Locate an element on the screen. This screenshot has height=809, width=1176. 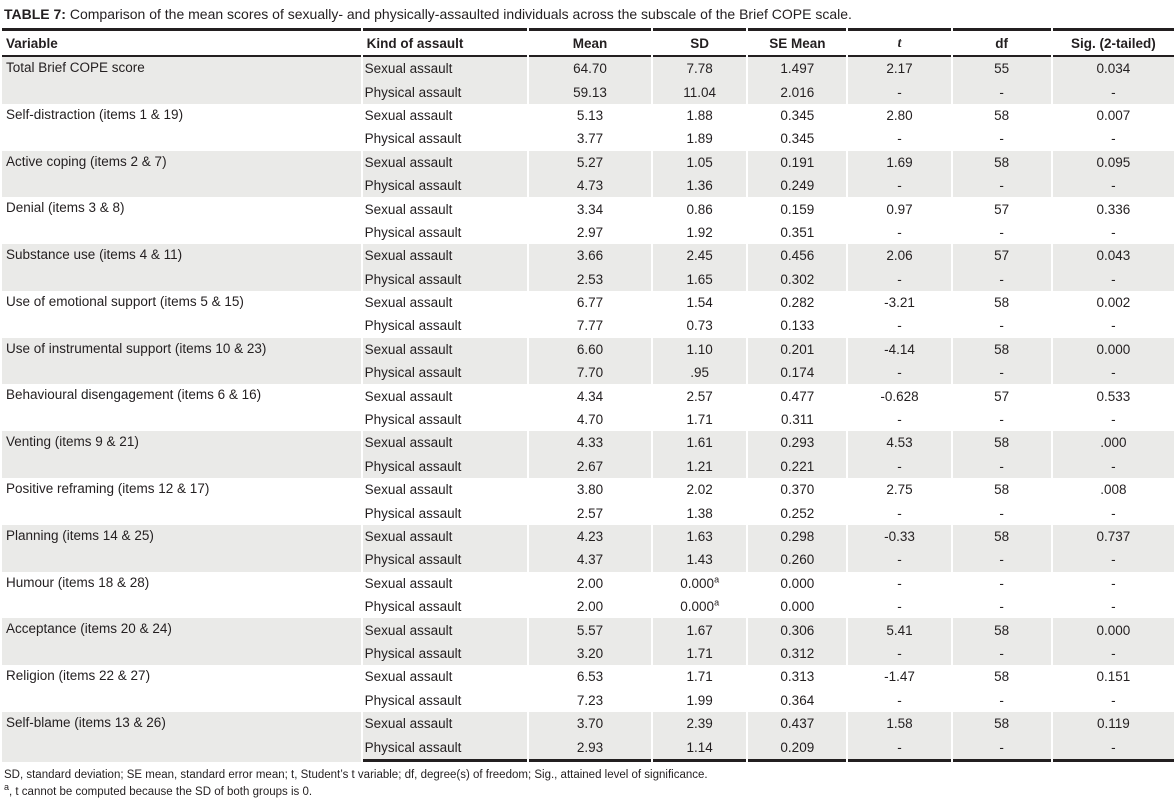
cell-sd: 1.67 is located at coordinates (700, 630).